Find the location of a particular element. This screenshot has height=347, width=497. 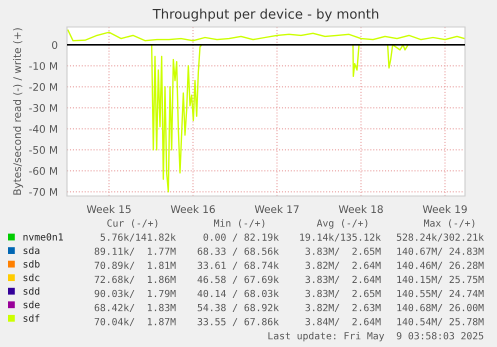

text: Max (-/+) is located at coordinates (449, 223).